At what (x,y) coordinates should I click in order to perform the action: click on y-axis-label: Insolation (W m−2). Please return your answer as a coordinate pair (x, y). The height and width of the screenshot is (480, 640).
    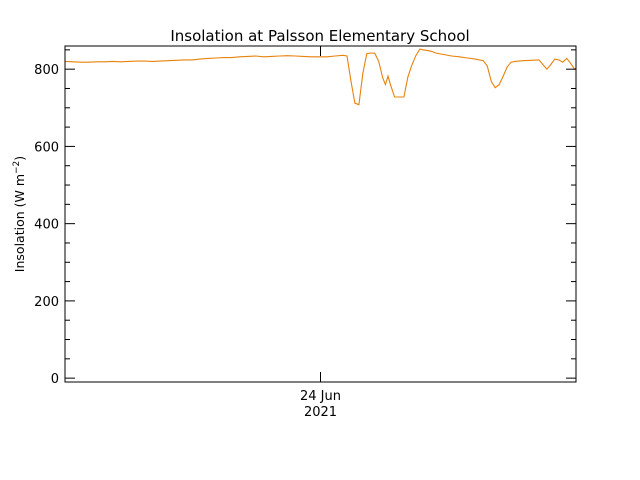
    Looking at the image, I should click on (19, 214).